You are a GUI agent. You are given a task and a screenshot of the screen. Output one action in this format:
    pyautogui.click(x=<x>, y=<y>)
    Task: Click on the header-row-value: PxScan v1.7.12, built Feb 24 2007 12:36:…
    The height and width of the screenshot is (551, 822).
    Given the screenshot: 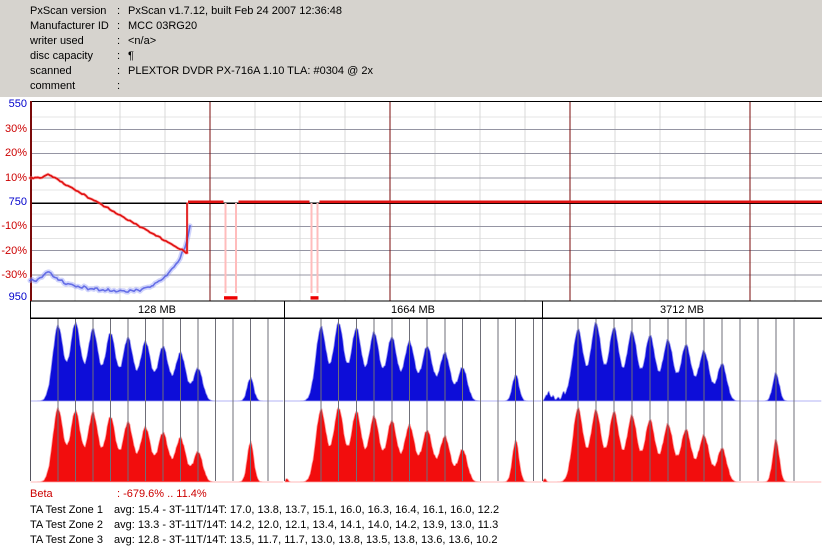 What is the action you would take?
    pyautogui.click(x=235, y=11)
    